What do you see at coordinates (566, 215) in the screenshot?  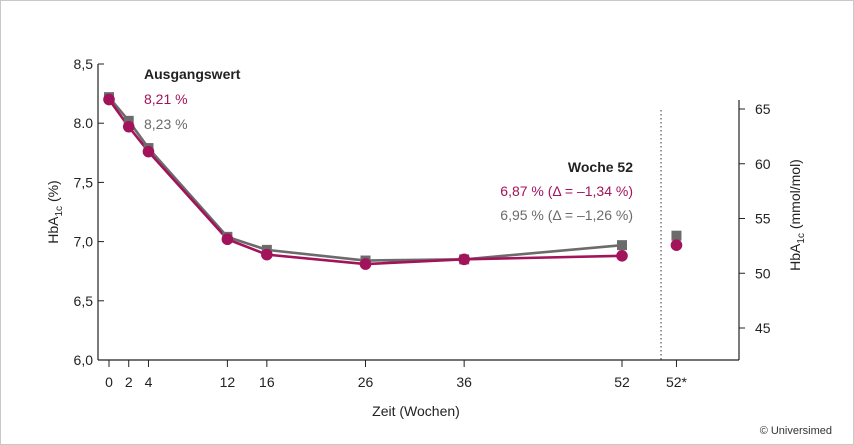 I see `week52-annotation-line2: 6,95 % (Δ = –1,26 %)` at bounding box center [566, 215].